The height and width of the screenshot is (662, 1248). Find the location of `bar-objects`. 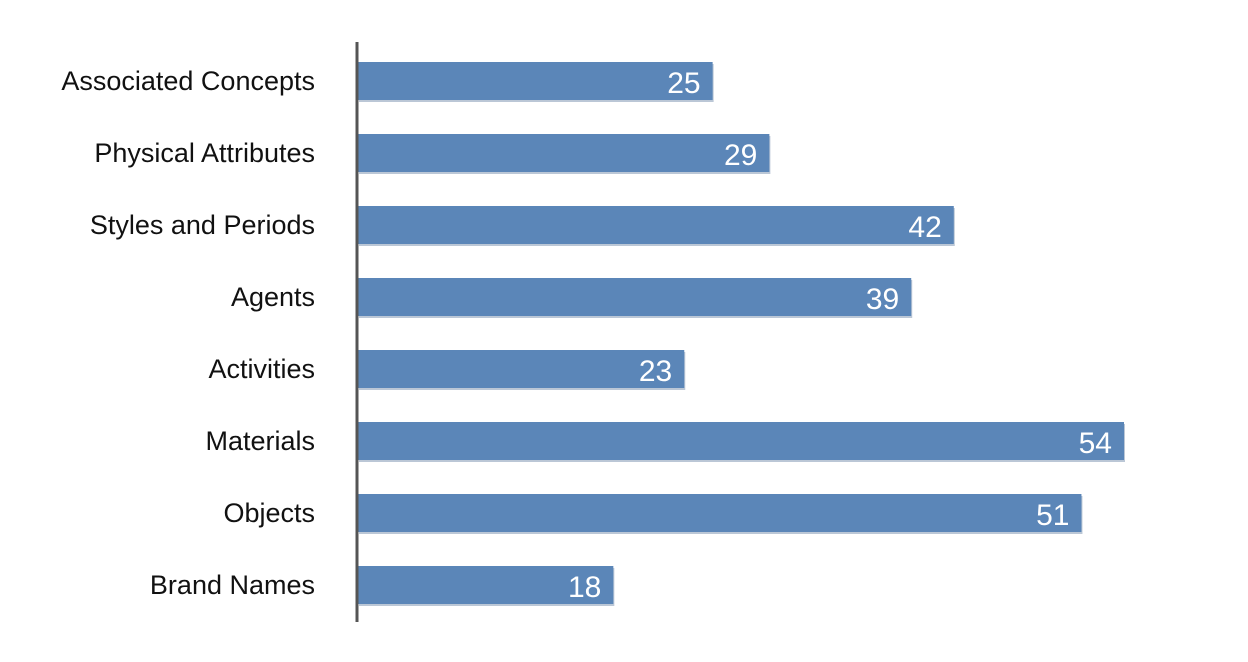

bar-objects is located at coordinates (720, 513).